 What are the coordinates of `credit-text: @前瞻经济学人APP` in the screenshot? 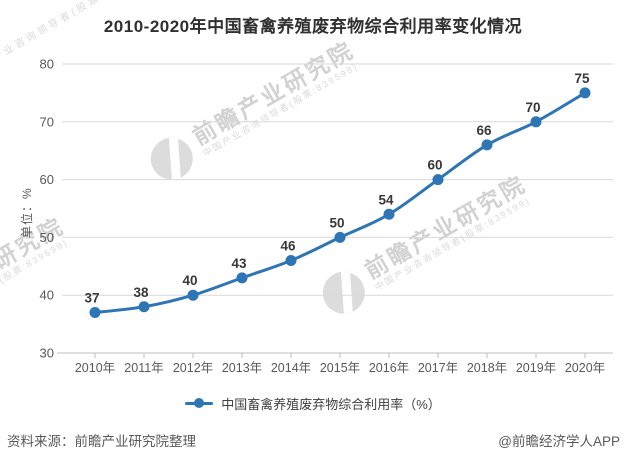 It's located at (559, 441).